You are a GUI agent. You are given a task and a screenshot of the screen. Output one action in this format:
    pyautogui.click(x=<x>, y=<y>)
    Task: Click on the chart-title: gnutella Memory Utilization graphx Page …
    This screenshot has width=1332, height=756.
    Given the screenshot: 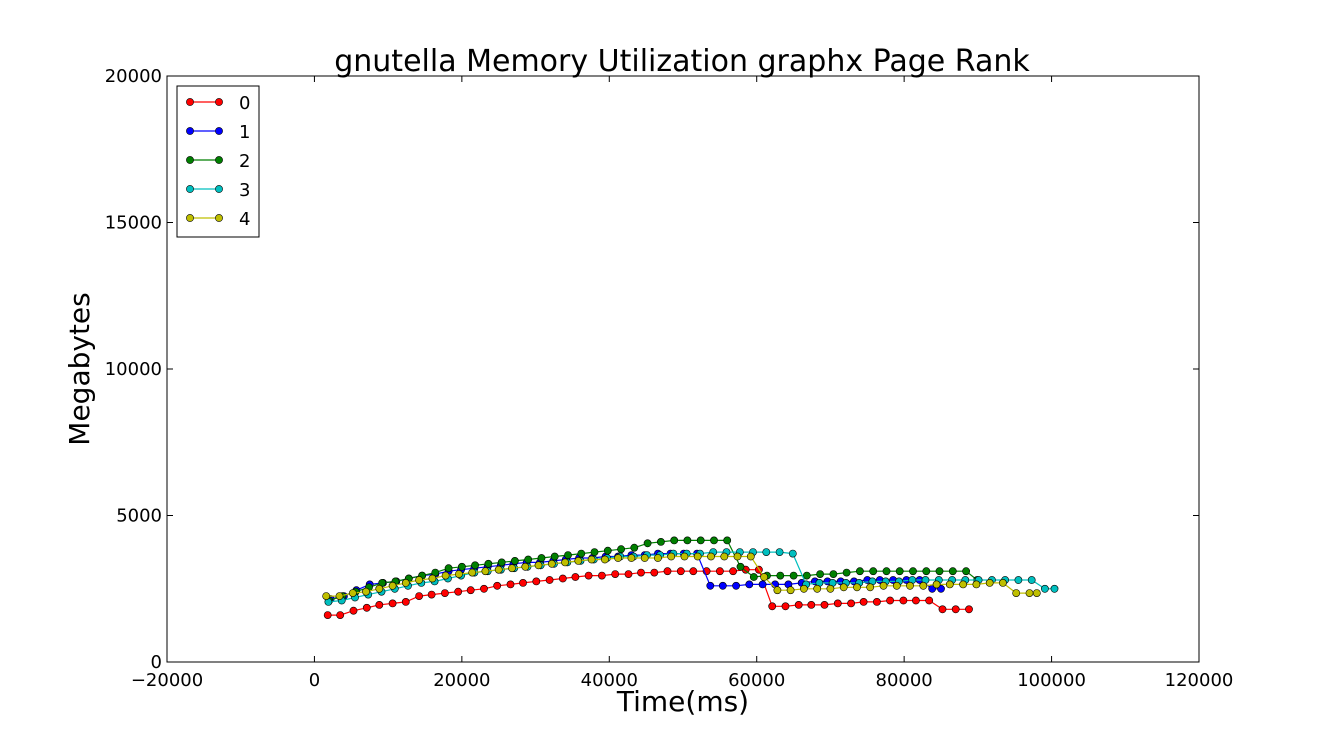 What is the action you would take?
    pyautogui.click(x=682, y=61)
    